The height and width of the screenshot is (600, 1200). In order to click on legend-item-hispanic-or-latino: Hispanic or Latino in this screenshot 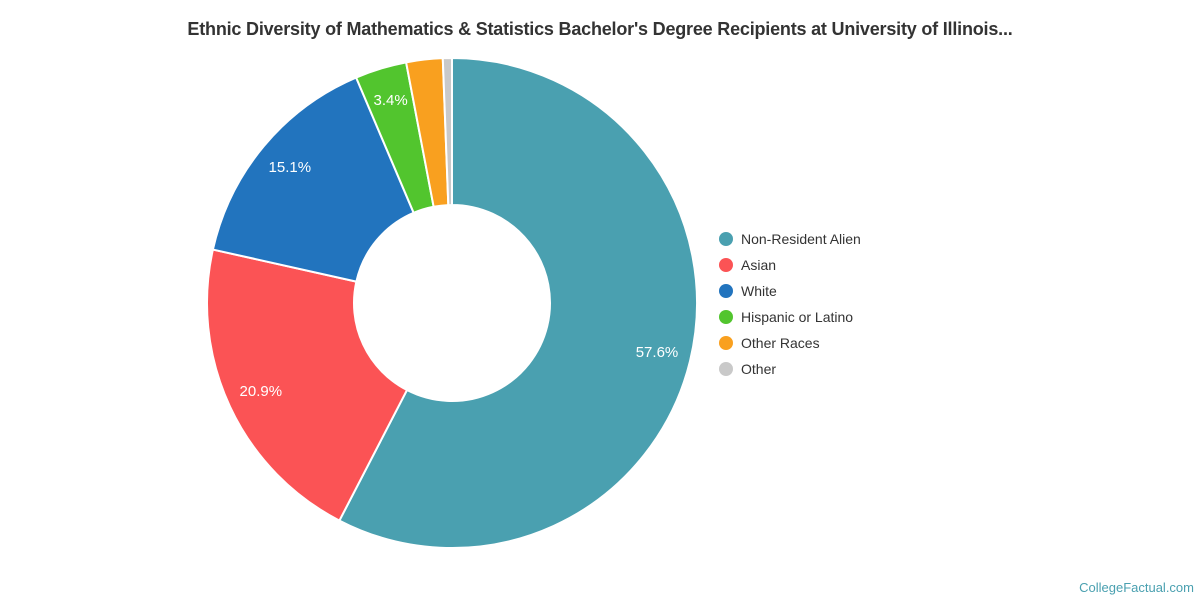, I will do `click(790, 317)`.